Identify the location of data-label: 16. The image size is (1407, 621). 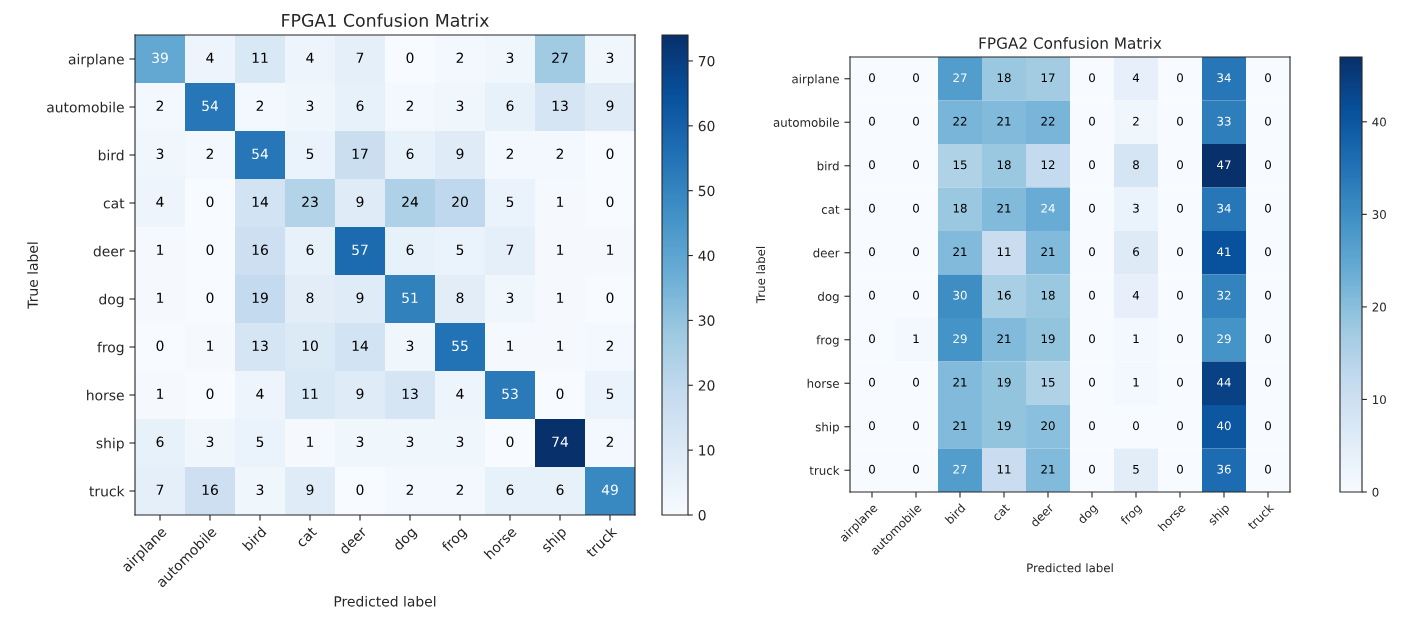
(260, 250).